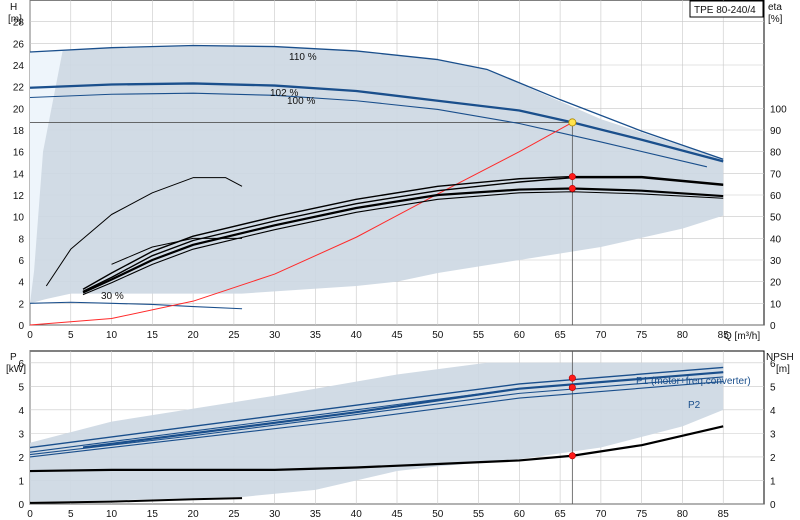  What do you see at coordinates (357, 514) in the screenshot?
I see `bottom-x-tick-40: 40` at bounding box center [357, 514].